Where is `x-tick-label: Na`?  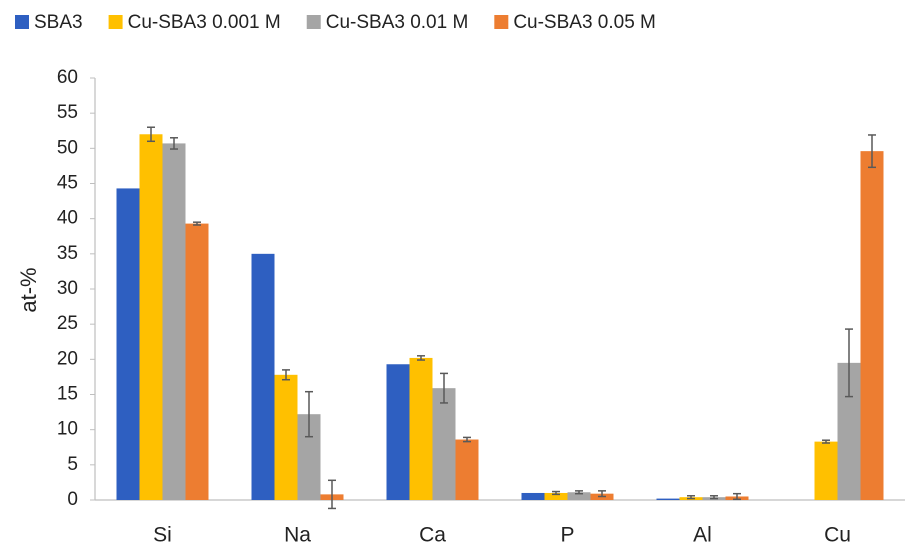
x-tick-label: Na is located at coordinates (297, 535).